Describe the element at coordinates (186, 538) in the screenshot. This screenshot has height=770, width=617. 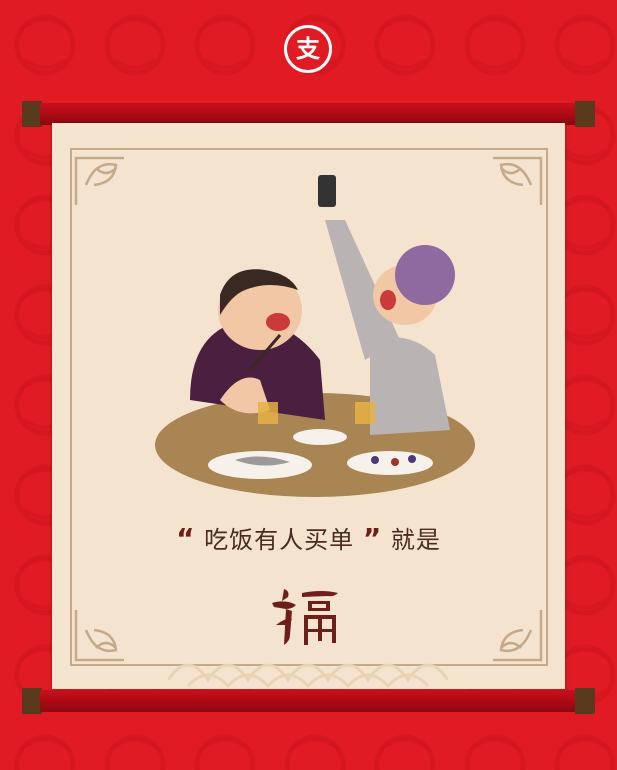
I see `open-quote: “` at that location.